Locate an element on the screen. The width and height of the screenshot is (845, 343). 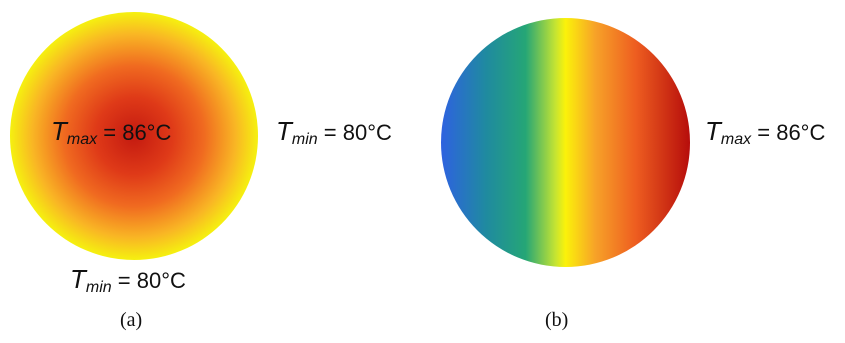
tmax-label-a: Tmax = 86°C is located at coordinates (111, 133).